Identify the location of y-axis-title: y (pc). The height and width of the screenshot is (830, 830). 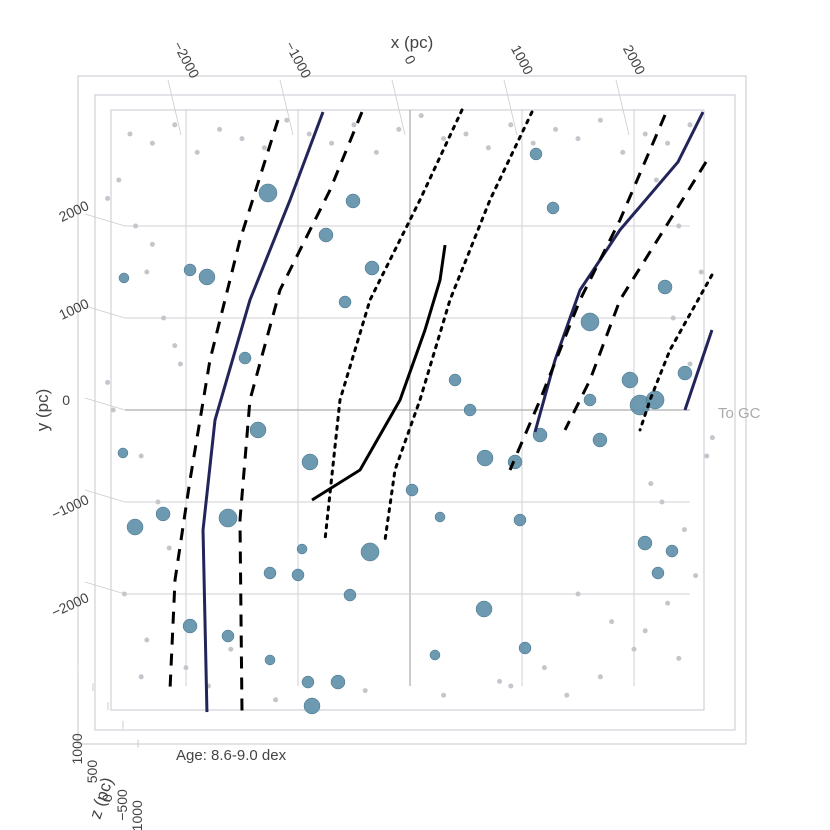
(42, 410).